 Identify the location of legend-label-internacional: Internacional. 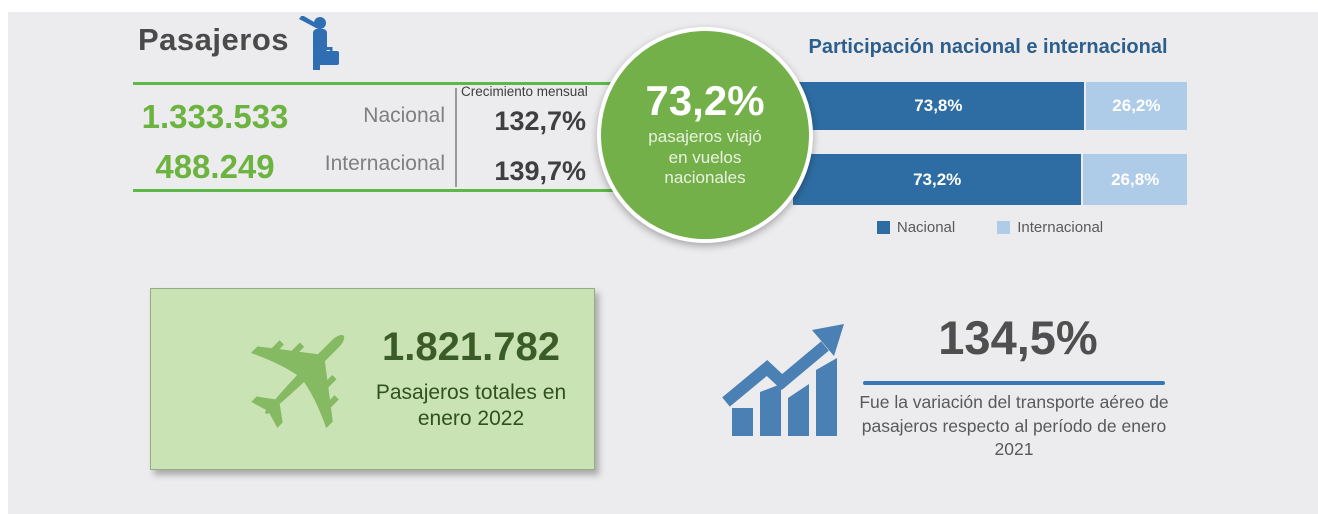
(1060, 227).